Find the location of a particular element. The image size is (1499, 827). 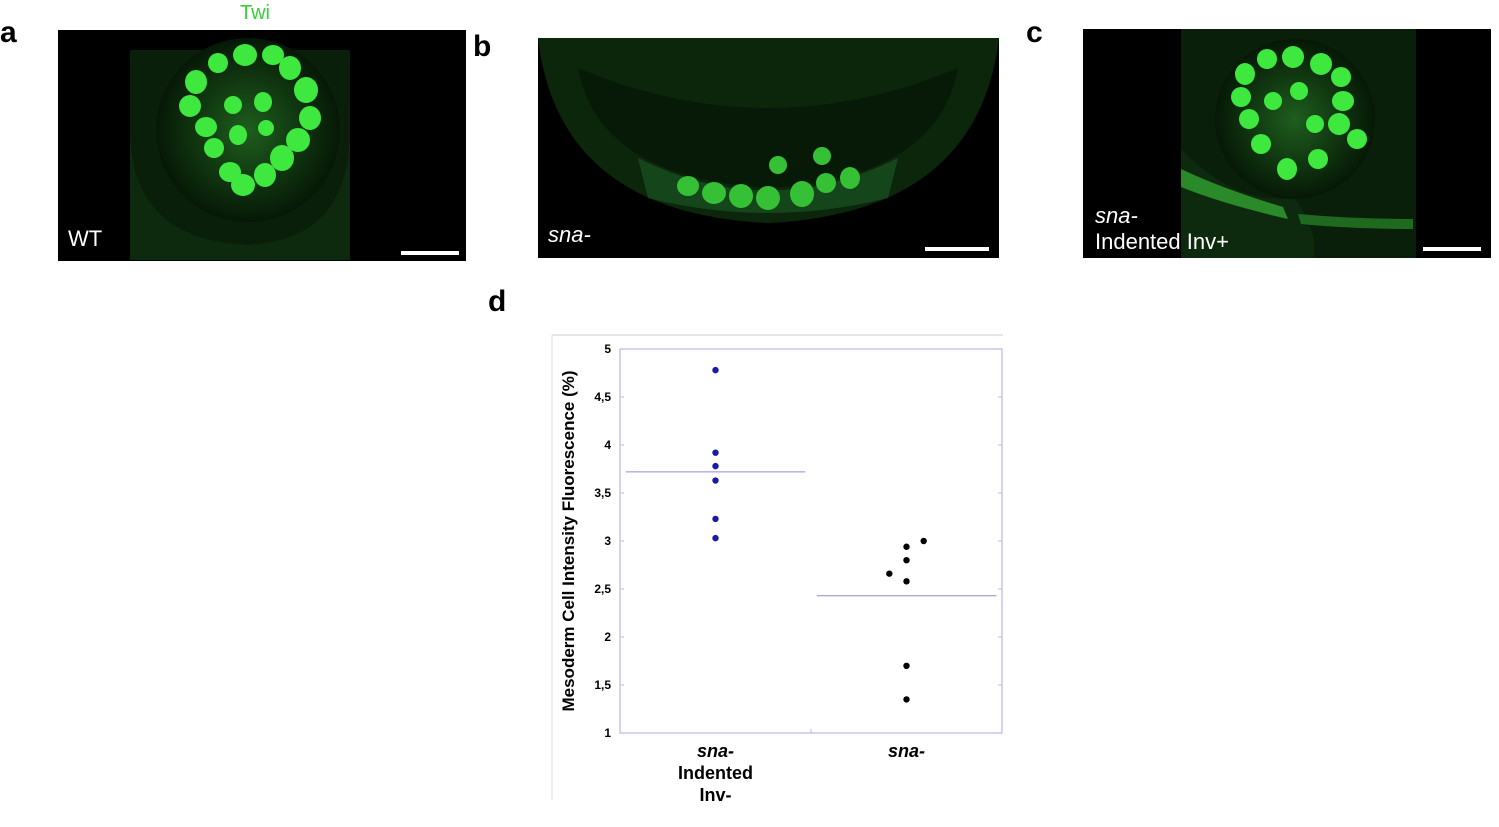

x-category-label: Indented is located at coordinates (715, 773).